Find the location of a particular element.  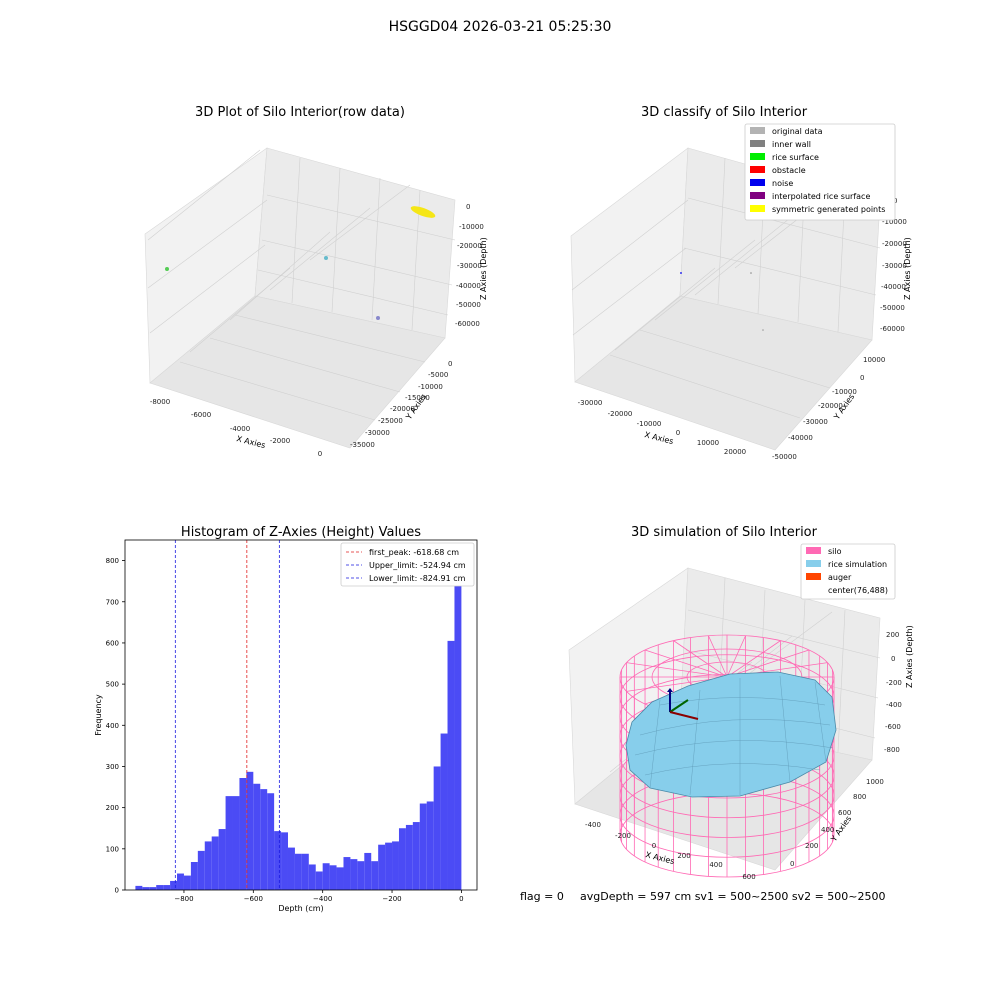

raw3d-ztick: -50000 is located at coordinates (468, 305).